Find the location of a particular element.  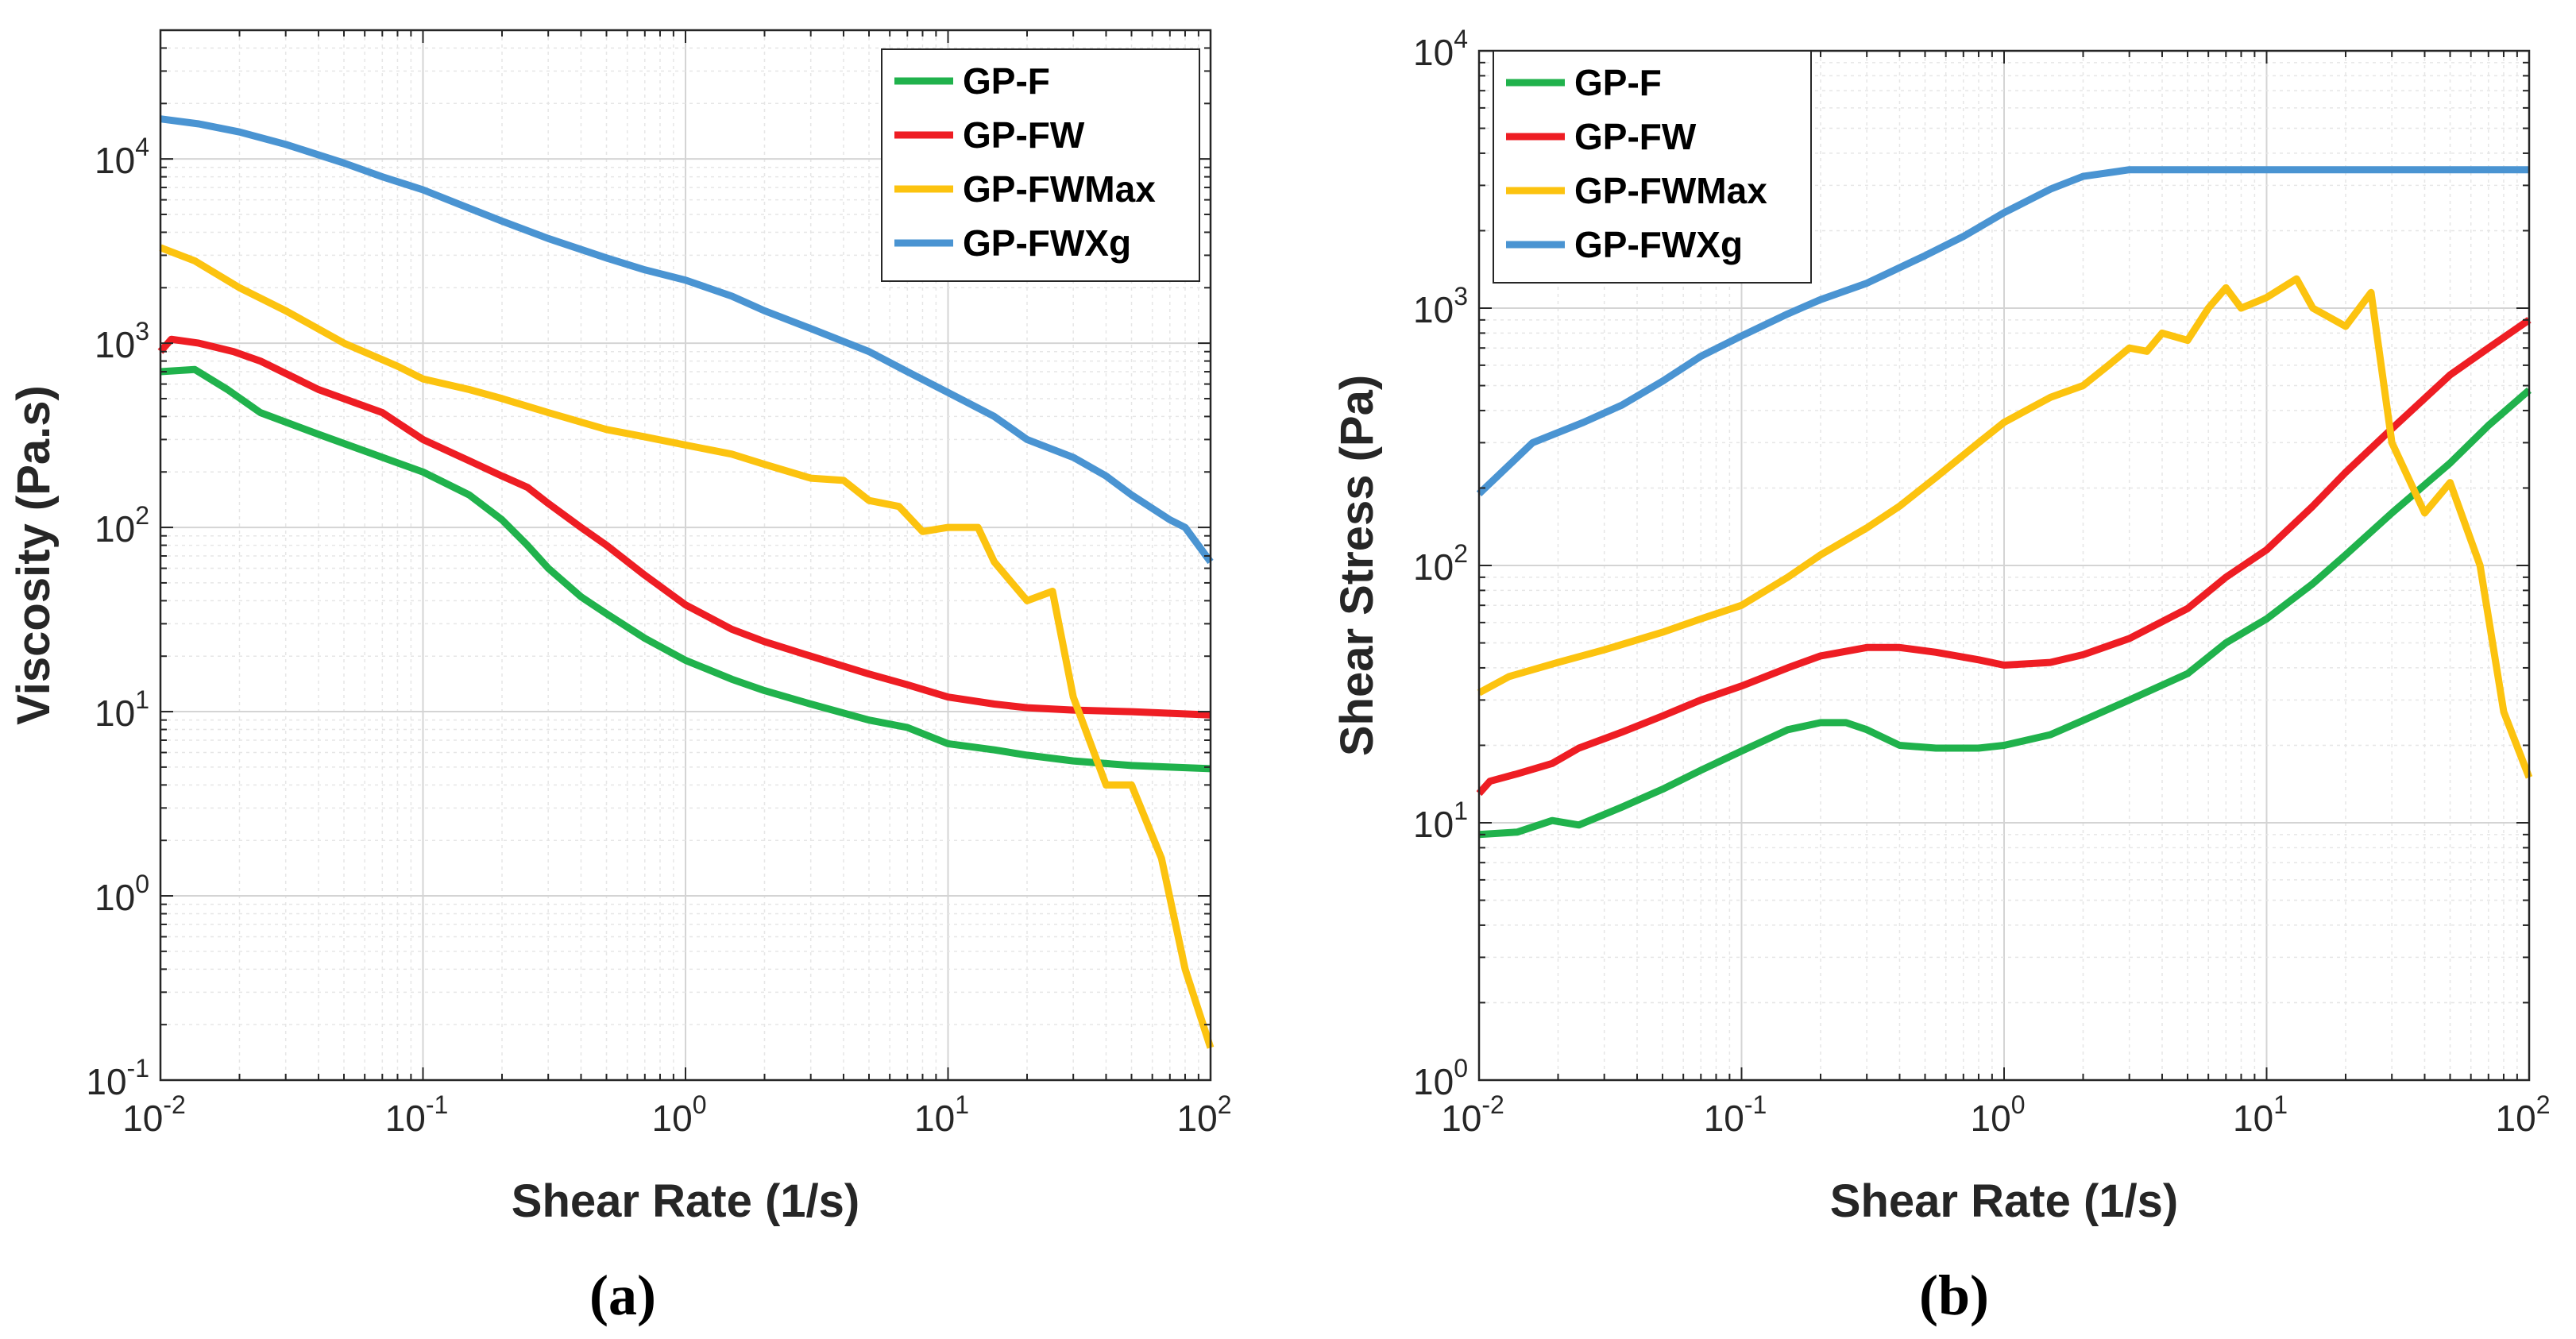

panel-b-legend: GP-F GP-FW GP-FWMax GP-FWXg is located at coordinates (1652, 167).